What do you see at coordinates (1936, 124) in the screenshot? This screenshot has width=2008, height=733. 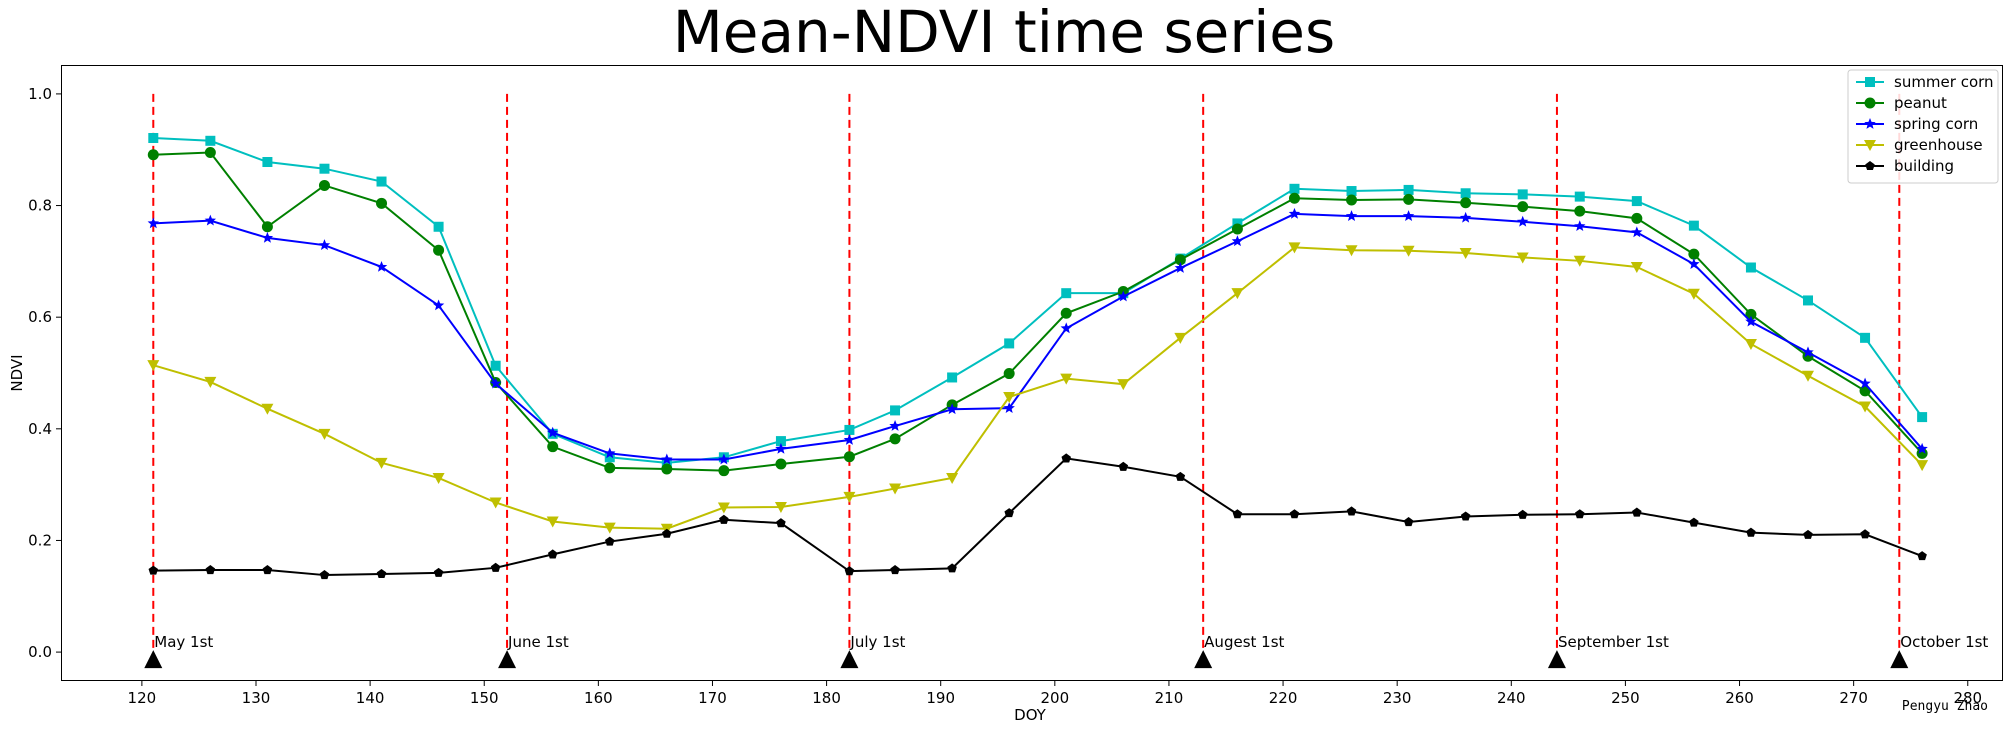 I see `legend-entry: spring corn` at bounding box center [1936, 124].